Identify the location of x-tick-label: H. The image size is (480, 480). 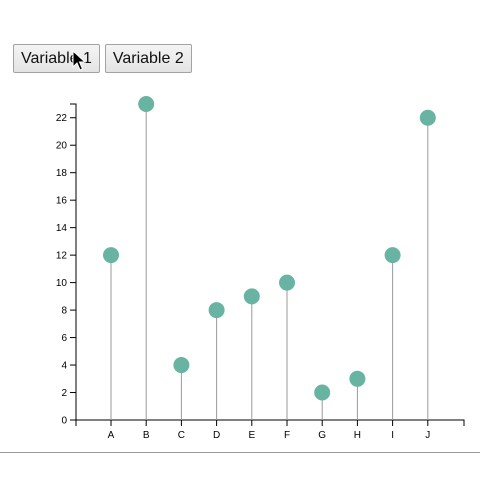
(357, 435).